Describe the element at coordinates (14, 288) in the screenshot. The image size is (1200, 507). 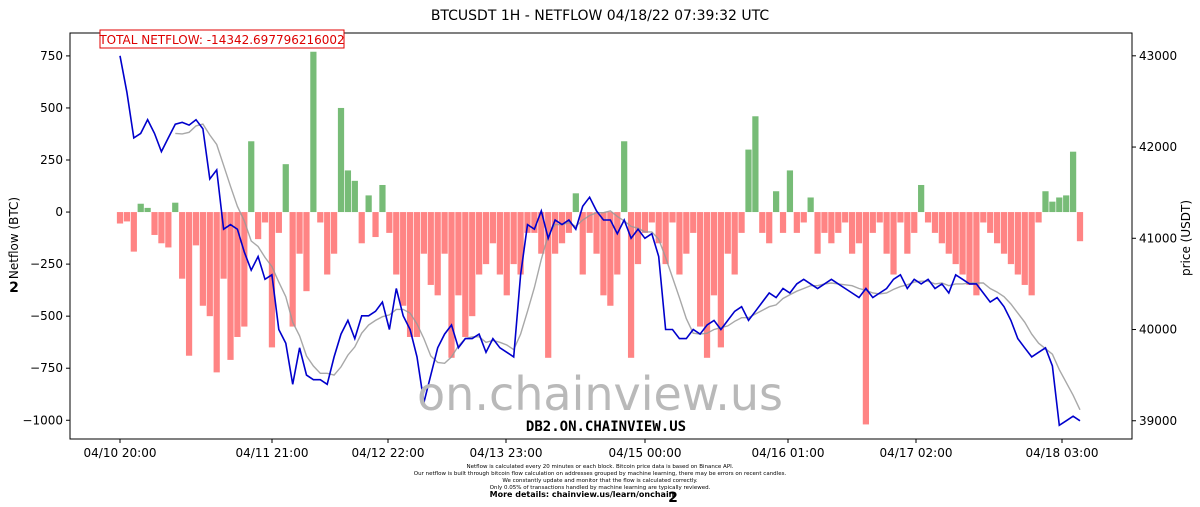
I see `side-mark-left: 2` at that location.